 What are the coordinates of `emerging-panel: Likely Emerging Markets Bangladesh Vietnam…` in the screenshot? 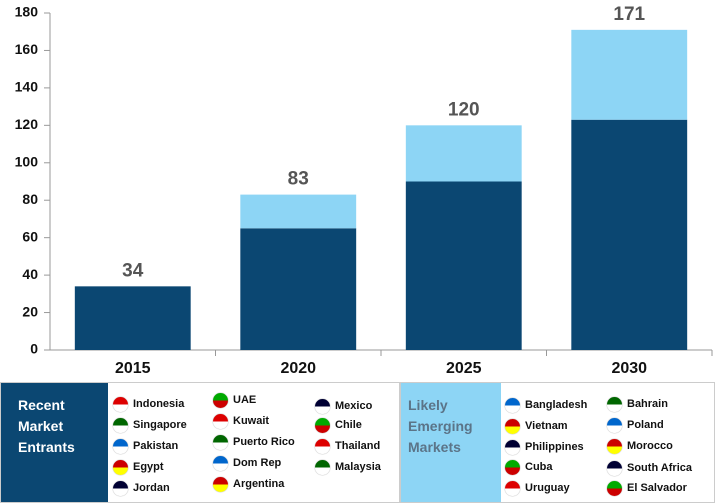 It's located at (557, 442).